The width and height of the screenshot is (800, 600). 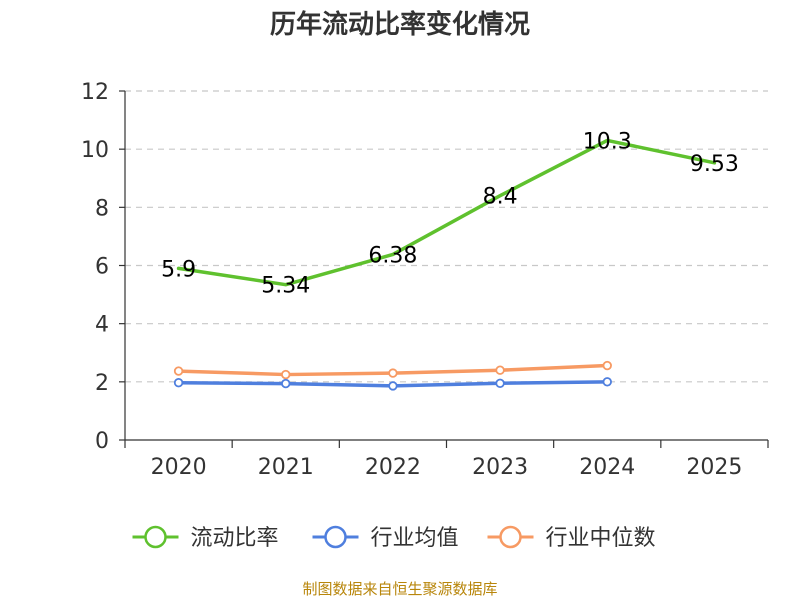 What do you see at coordinates (102, 208) in the screenshot?
I see `y-tick-label: 8` at bounding box center [102, 208].